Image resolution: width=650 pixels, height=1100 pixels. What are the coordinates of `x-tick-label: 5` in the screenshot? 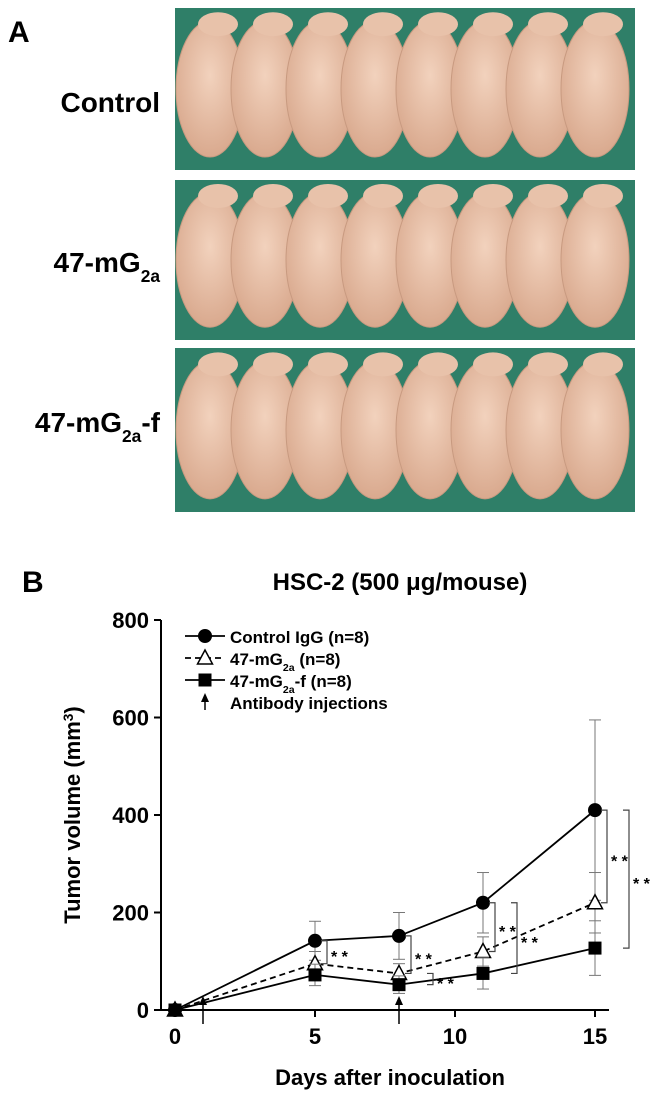 It's located at (315, 1036).